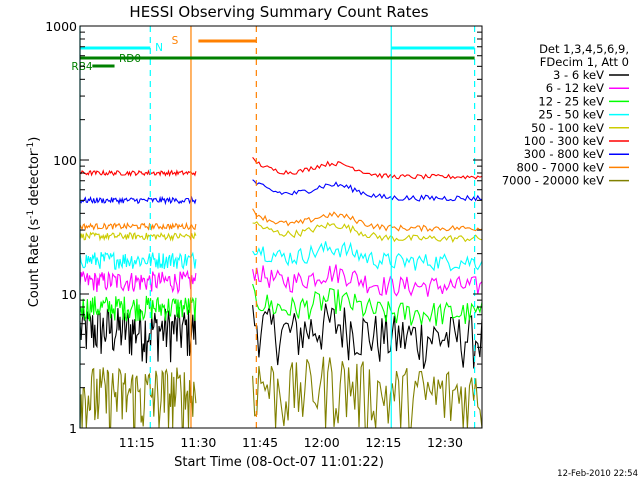 This screenshot has height=480, width=640. What do you see at coordinates (159, 48) in the screenshot?
I see `night-flag-label: N` at bounding box center [159, 48].